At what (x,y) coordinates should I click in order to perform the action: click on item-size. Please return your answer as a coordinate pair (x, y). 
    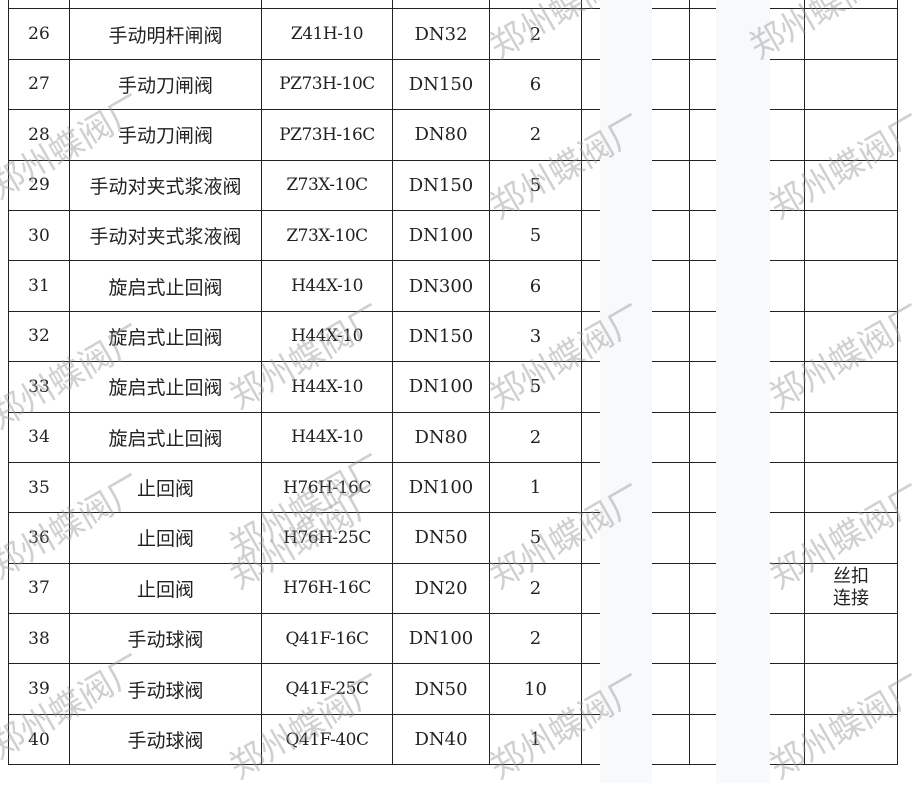
    Looking at the image, I should click on (441, 5).